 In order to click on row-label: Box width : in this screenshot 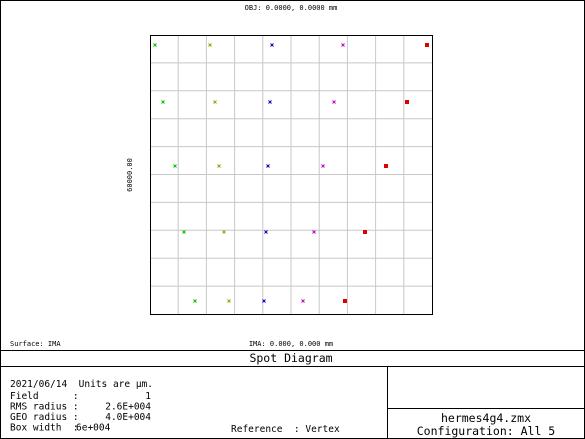, I will do `click(44, 428)`.